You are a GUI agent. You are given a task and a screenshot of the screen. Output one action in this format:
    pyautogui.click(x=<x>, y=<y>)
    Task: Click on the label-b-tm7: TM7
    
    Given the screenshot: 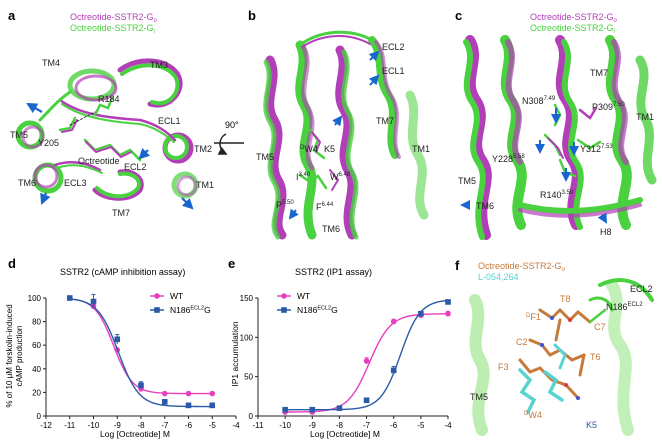 What is the action you would take?
    pyautogui.click(x=385, y=121)
    